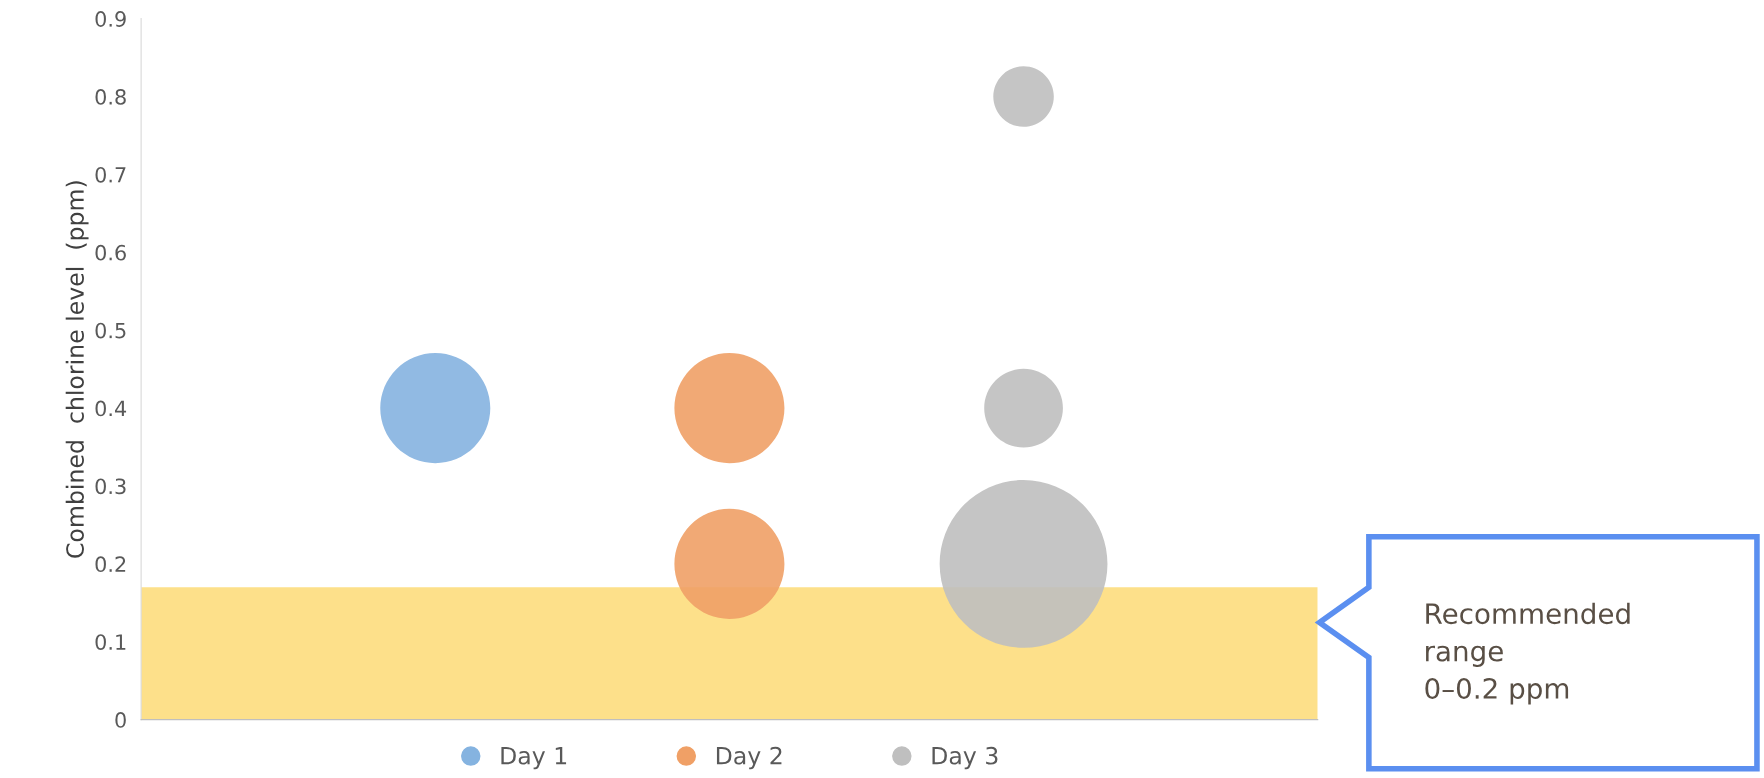  I want to click on y-tick-label: 0.3, so click(110, 486).